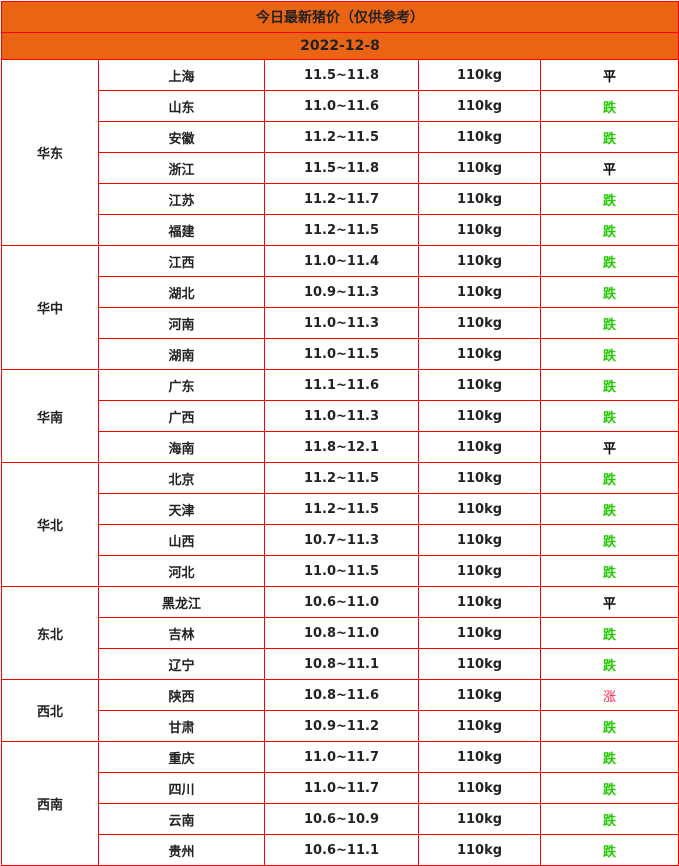 The width and height of the screenshot is (679, 866). I want to click on table-row: 江苏 11.2~11.7 110kg 跌, so click(340, 199).